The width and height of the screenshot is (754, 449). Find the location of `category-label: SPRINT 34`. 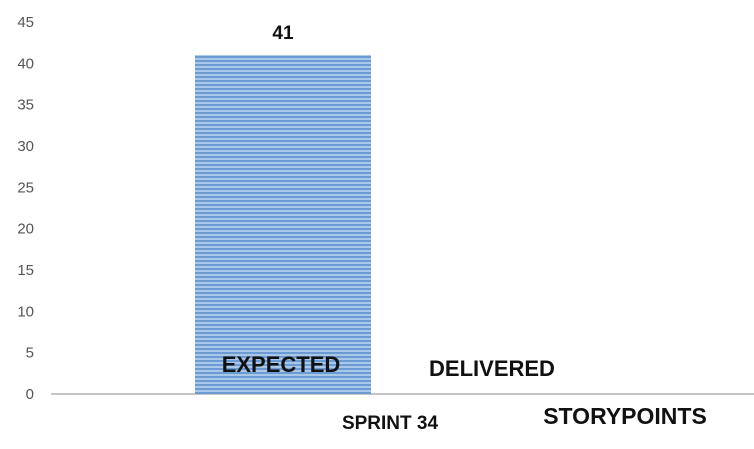

category-label: SPRINT 34 is located at coordinates (390, 423).